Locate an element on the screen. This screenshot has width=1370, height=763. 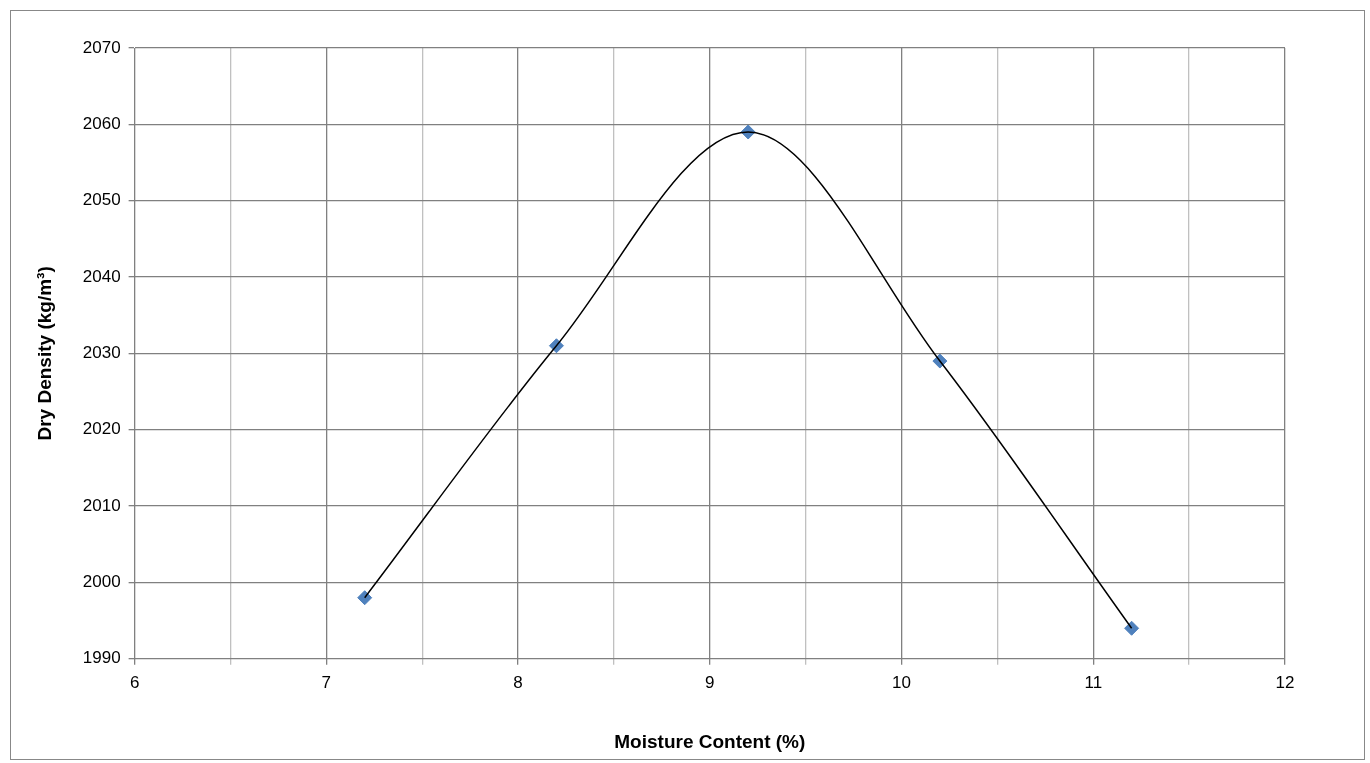
x-tick-label: 10 is located at coordinates (901, 682).